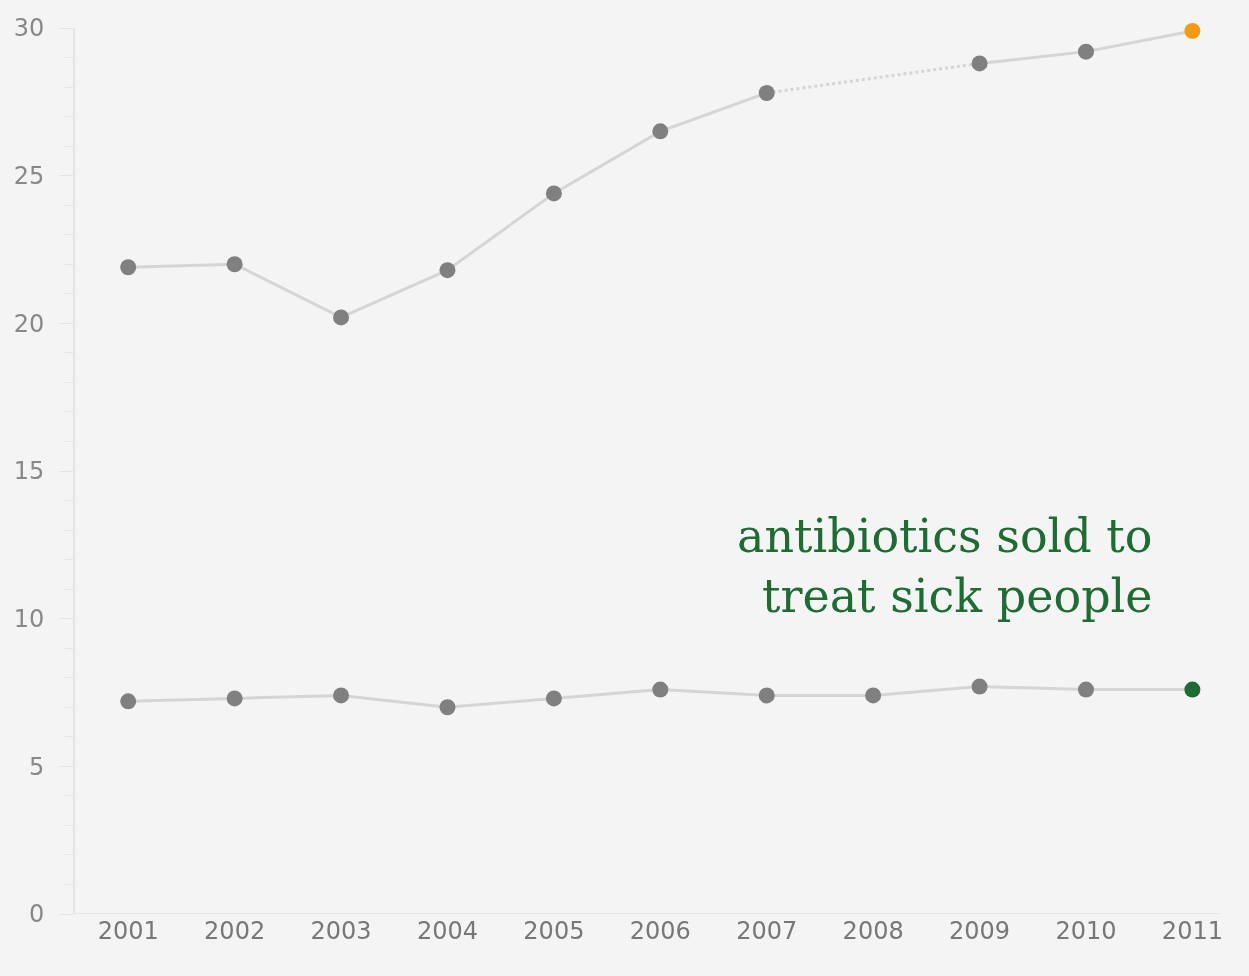 The width and height of the screenshot is (1249, 976). What do you see at coordinates (36, 914) in the screenshot?
I see `y-tick-label: 0` at bounding box center [36, 914].